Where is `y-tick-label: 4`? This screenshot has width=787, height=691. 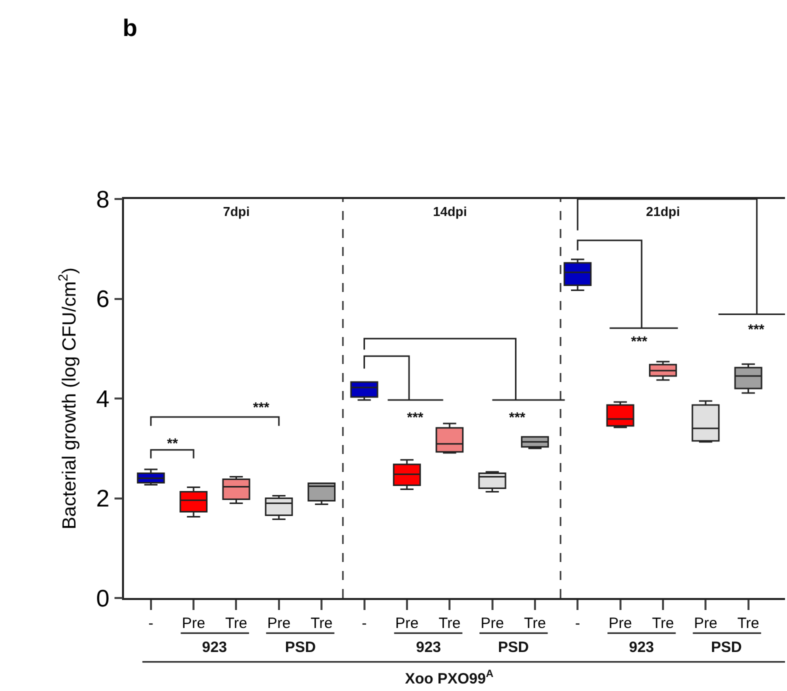
y-tick-label: 4 is located at coordinates (103, 399).